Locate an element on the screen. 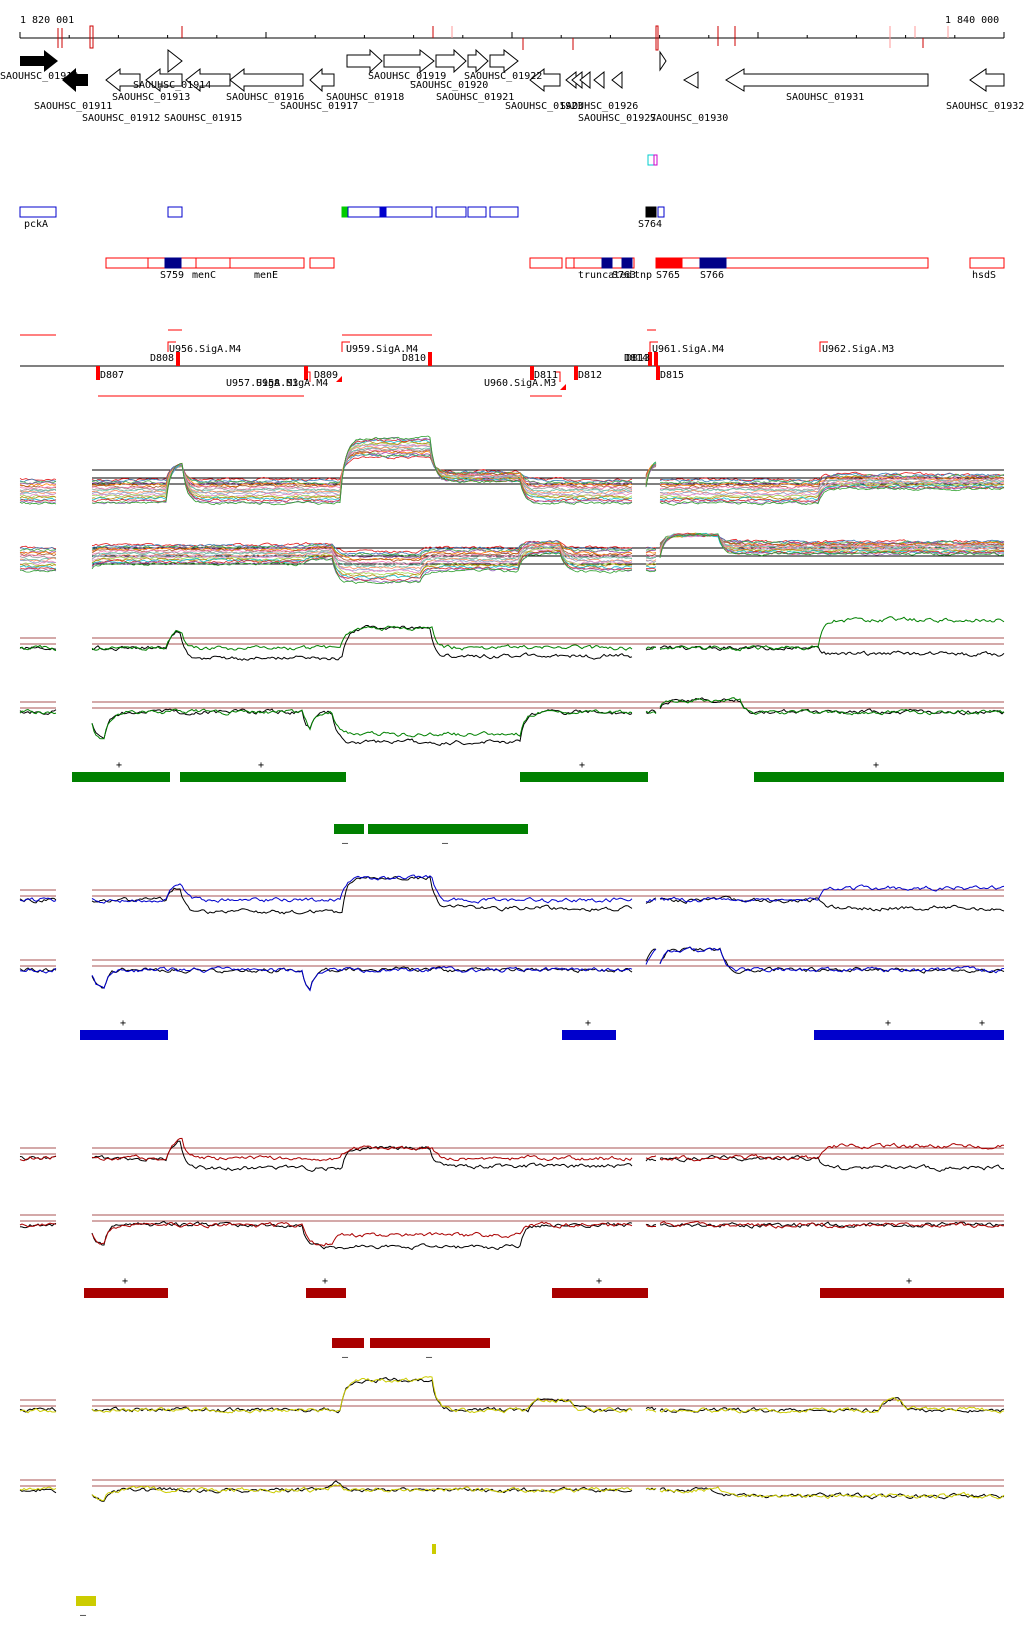 Image resolution: width=1024 pixels, height=1640 pixels. gene-SAOUHSC_01914-arrow is located at coordinates (175, 61).